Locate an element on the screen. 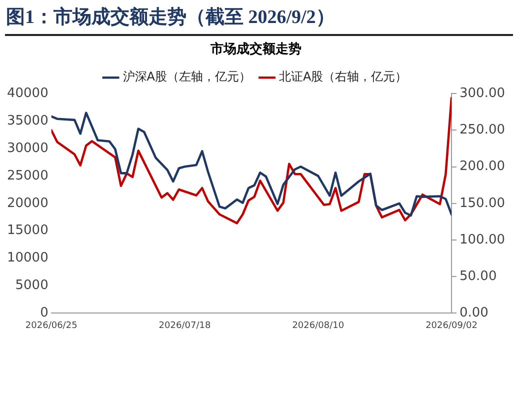 Image resolution: width=518 pixels, height=397 pixels. y2-tick-label: 200.00 is located at coordinates (483, 166).